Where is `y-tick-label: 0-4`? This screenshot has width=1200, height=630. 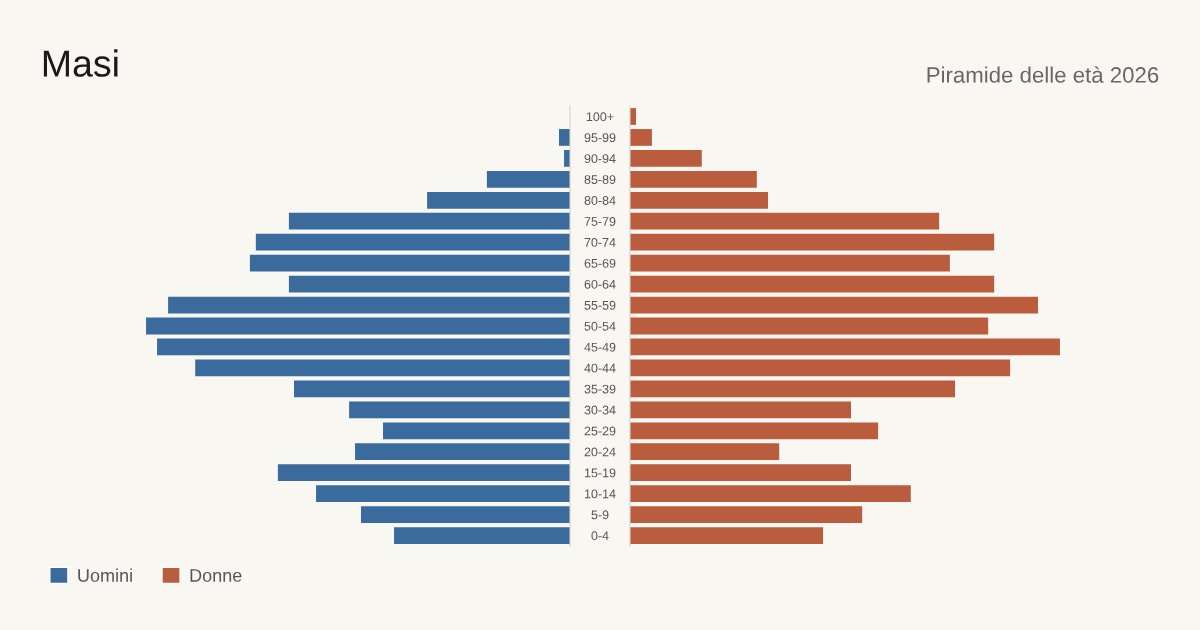
y-tick-label: 0-4 is located at coordinates (600, 536).